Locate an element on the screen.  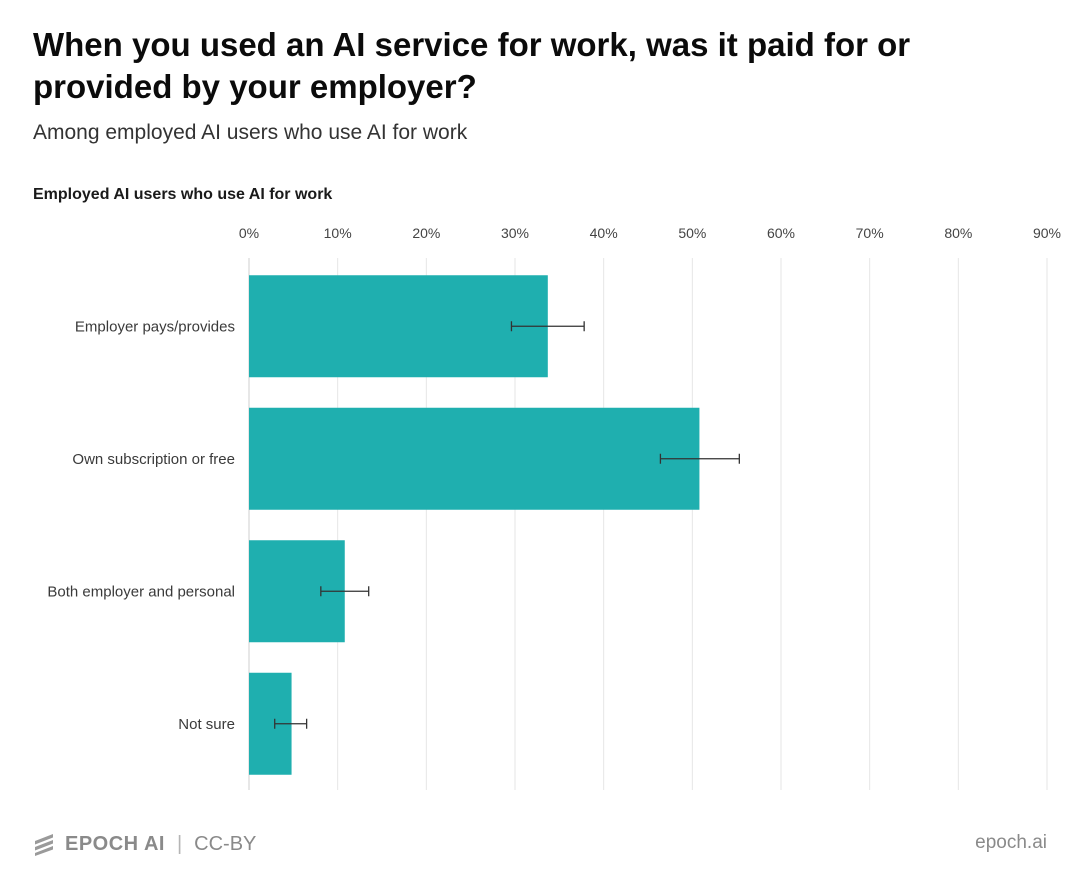
category-label: Own subscription or free is located at coordinates (153, 459).